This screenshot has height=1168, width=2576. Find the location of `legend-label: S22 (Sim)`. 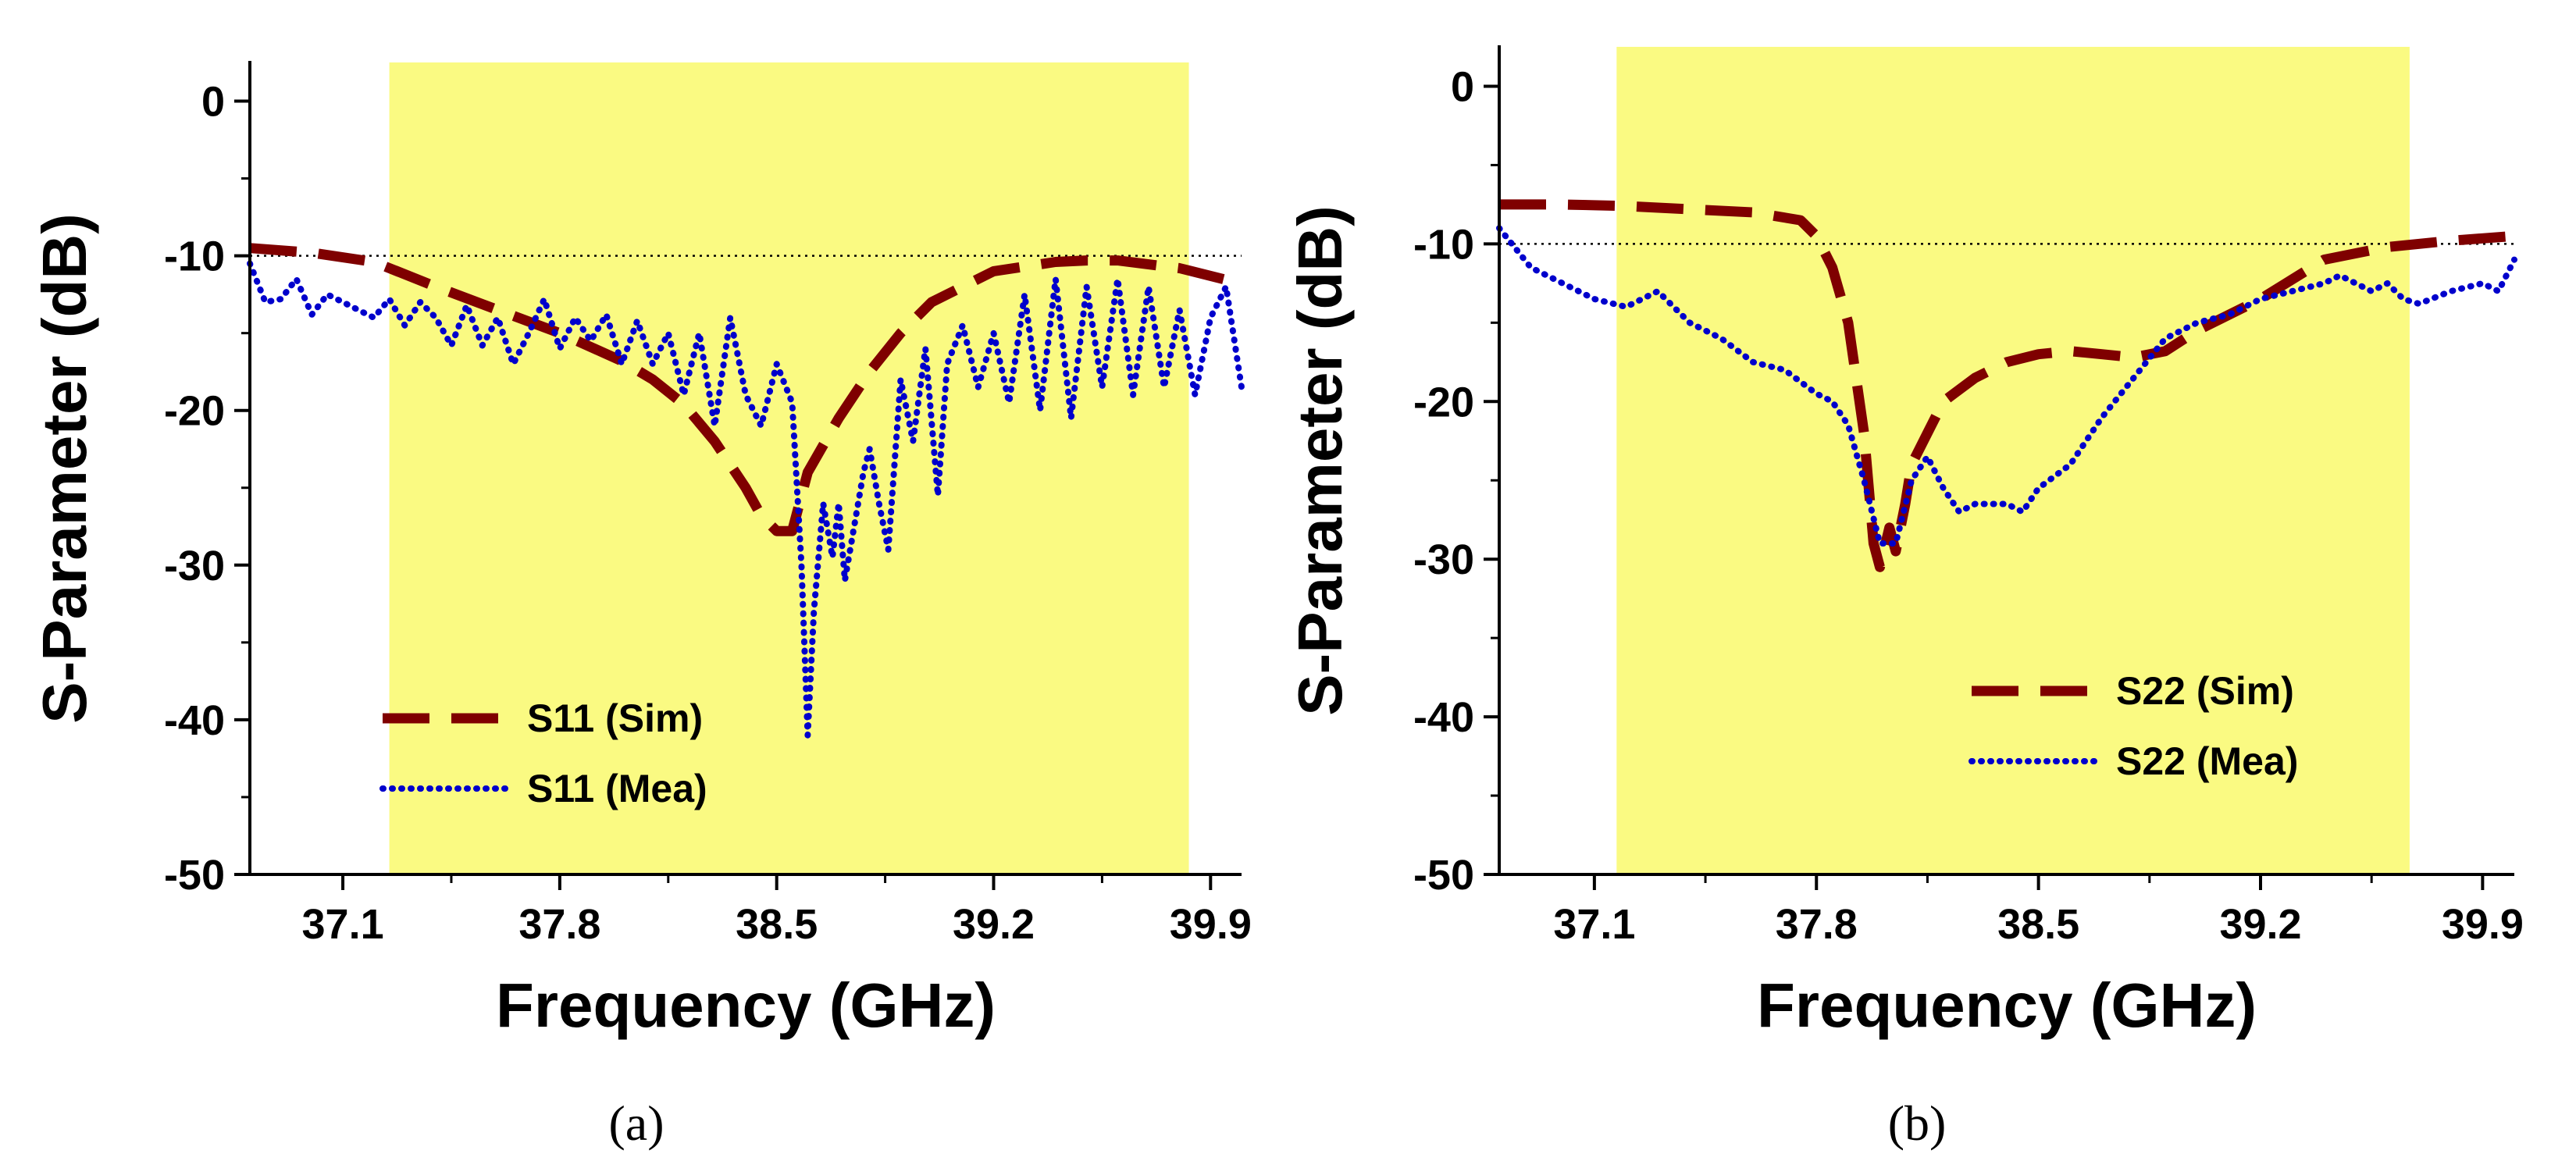

legend-label: S22 (Sim) is located at coordinates (2205, 691).